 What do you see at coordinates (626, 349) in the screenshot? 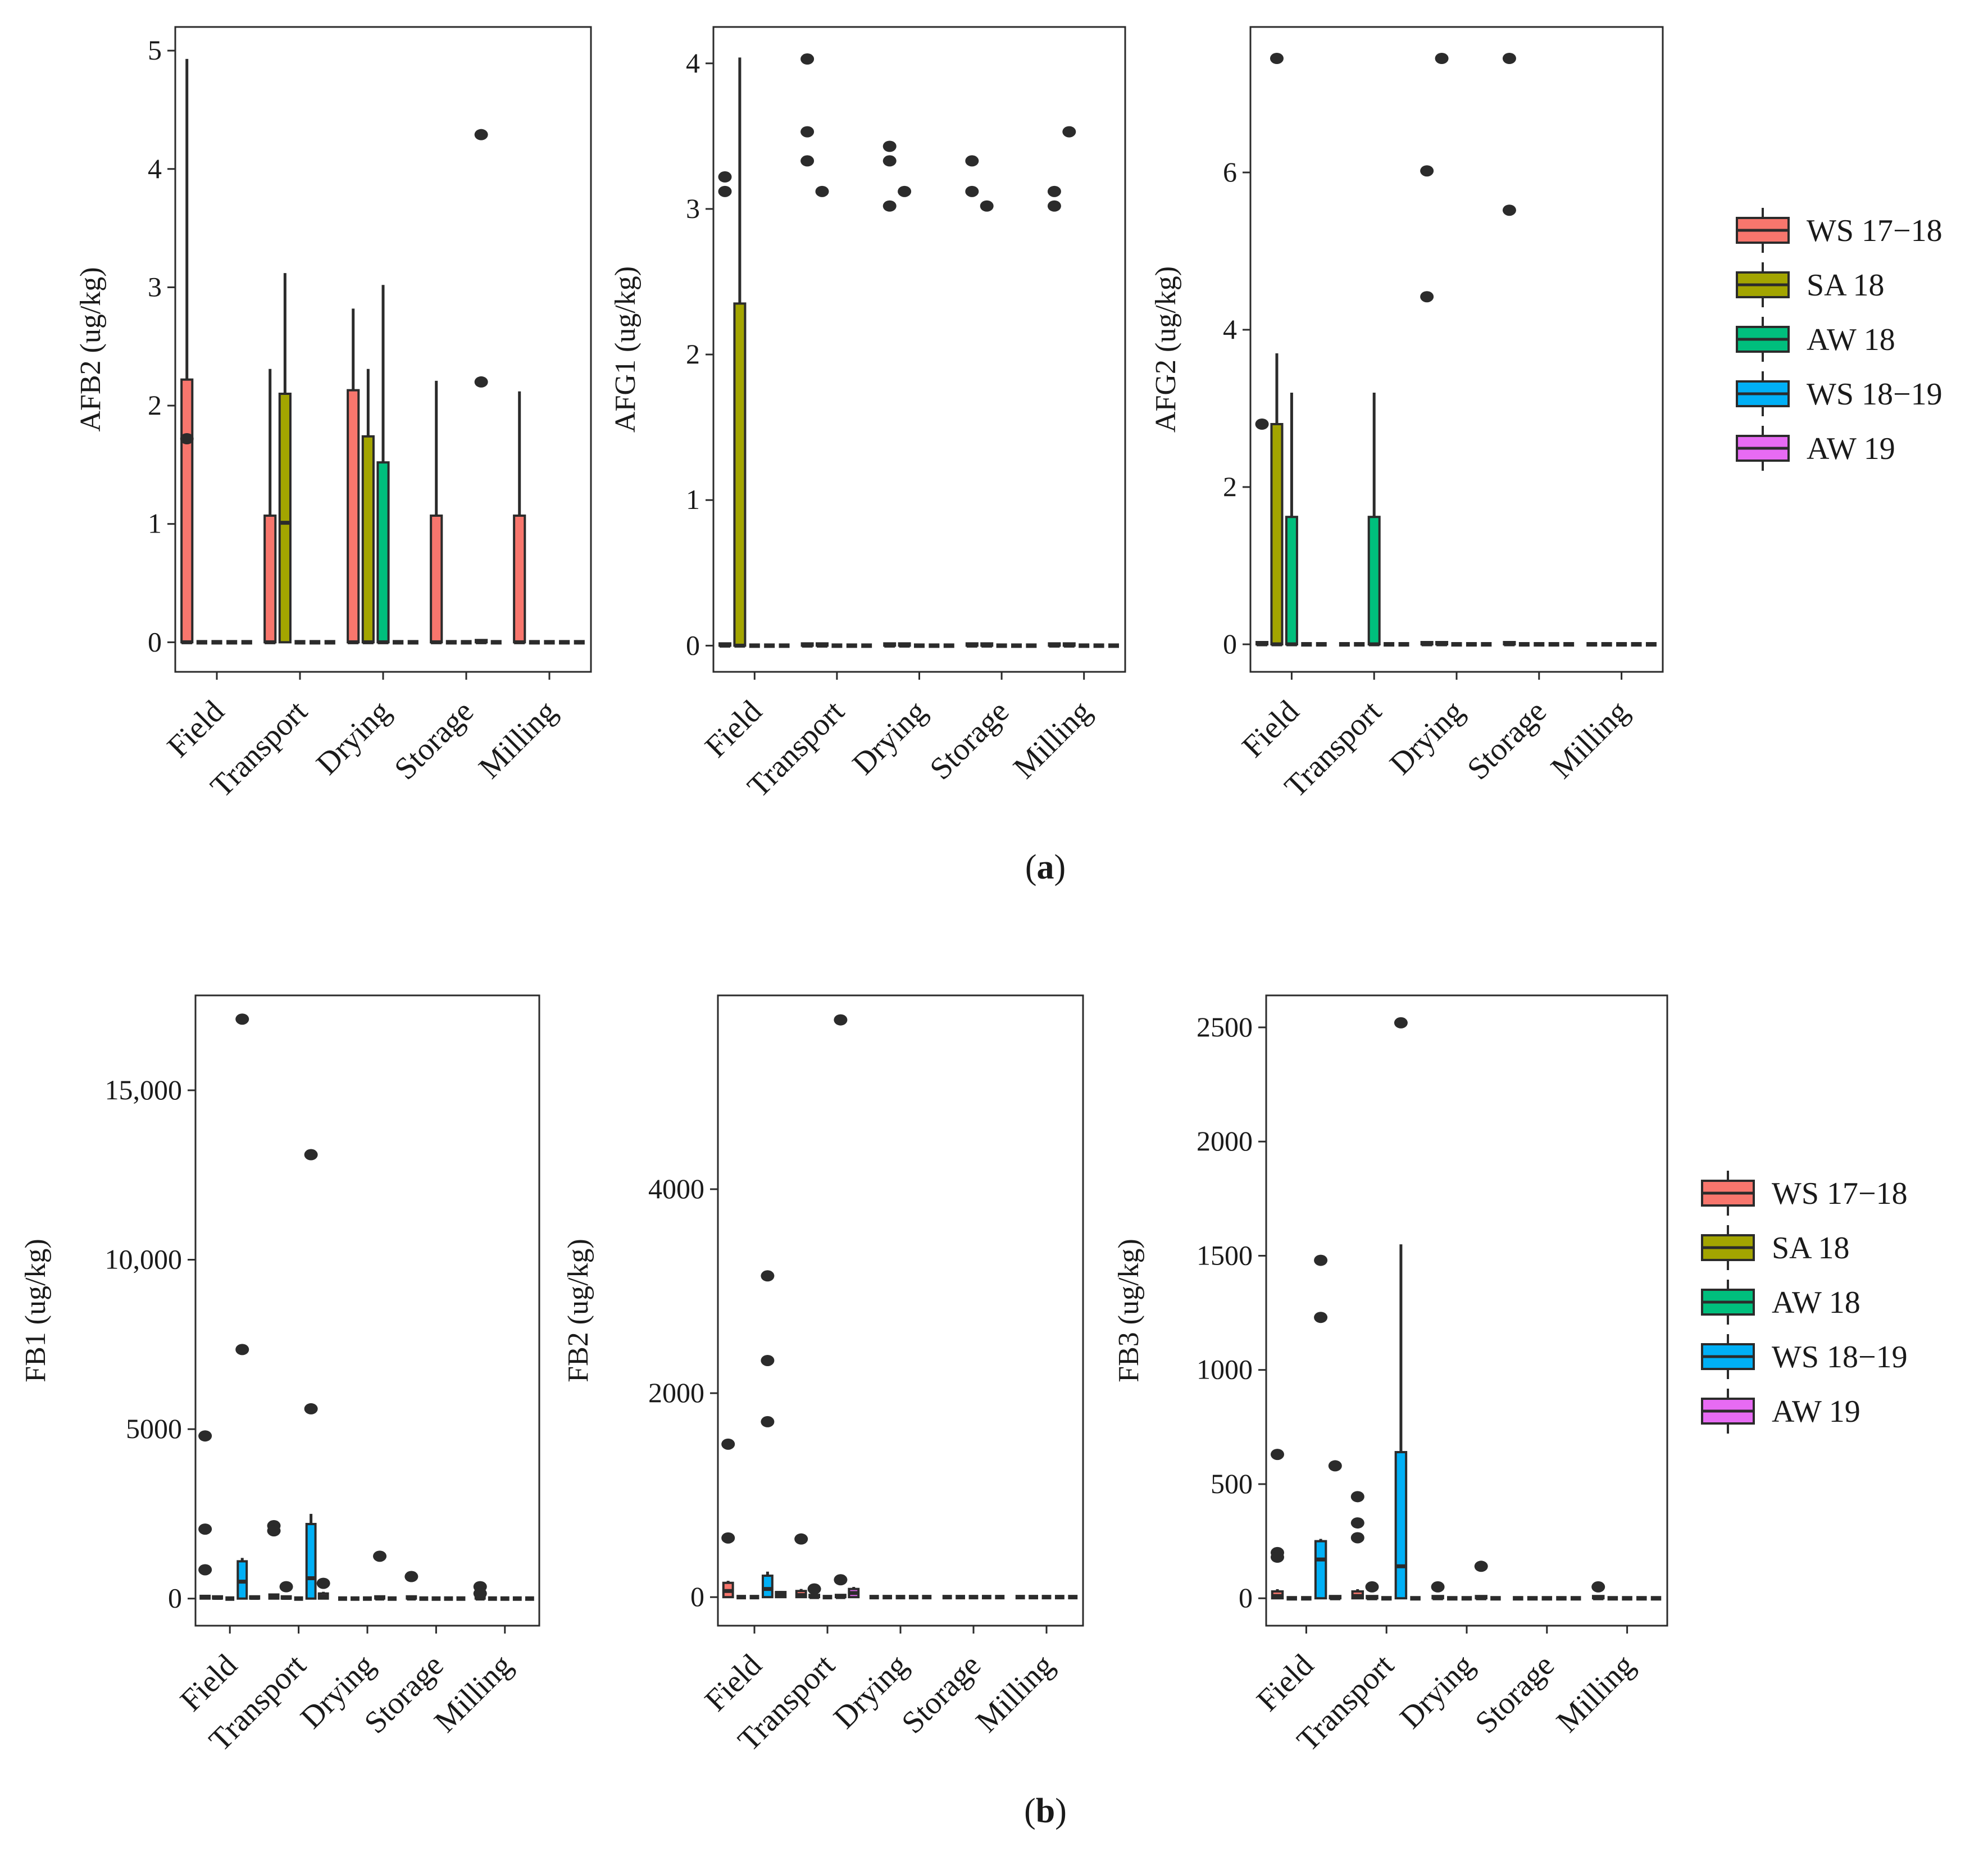
I see `y-axis-title: AFG1 (ug/kg)` at bounding box center [626, 349].